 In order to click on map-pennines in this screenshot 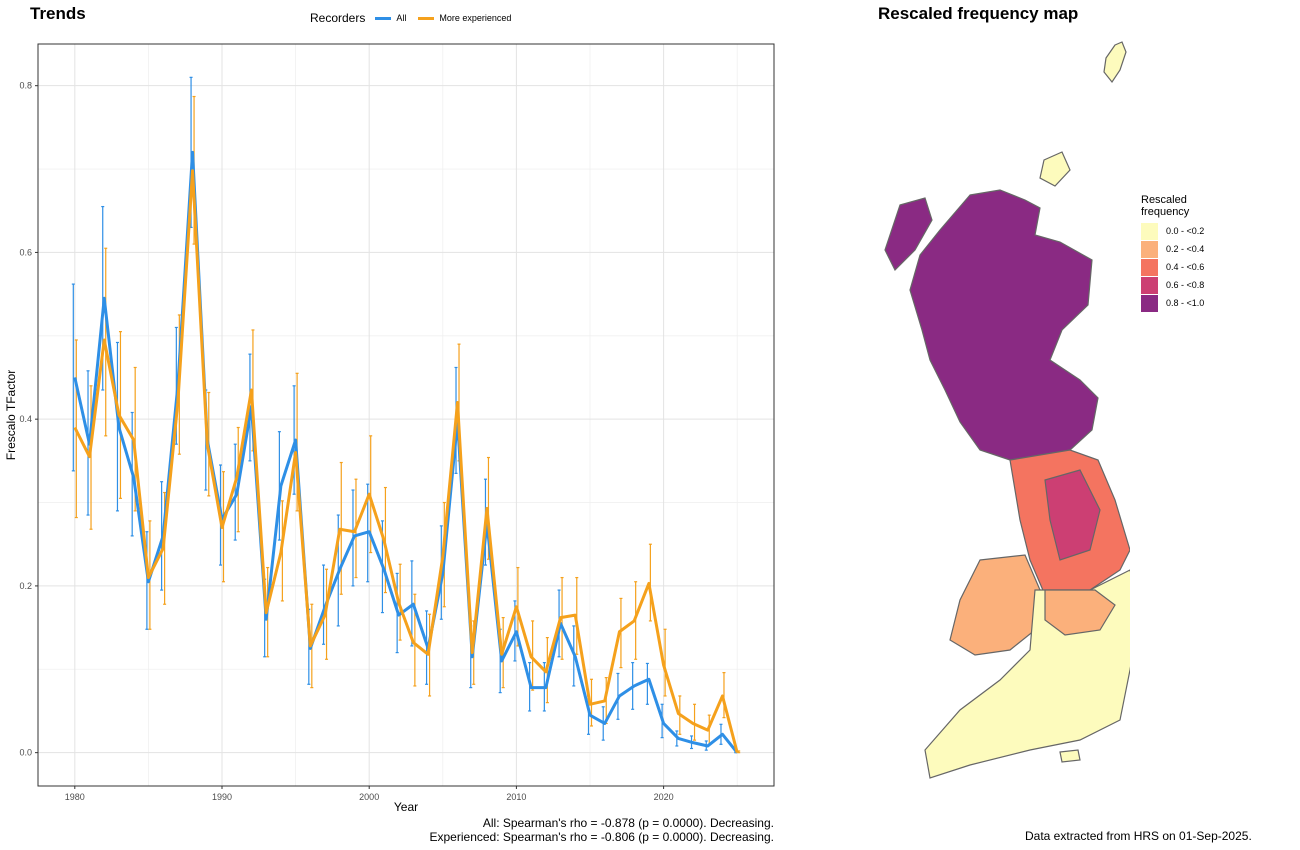, I will do `click(1072, 515)`.